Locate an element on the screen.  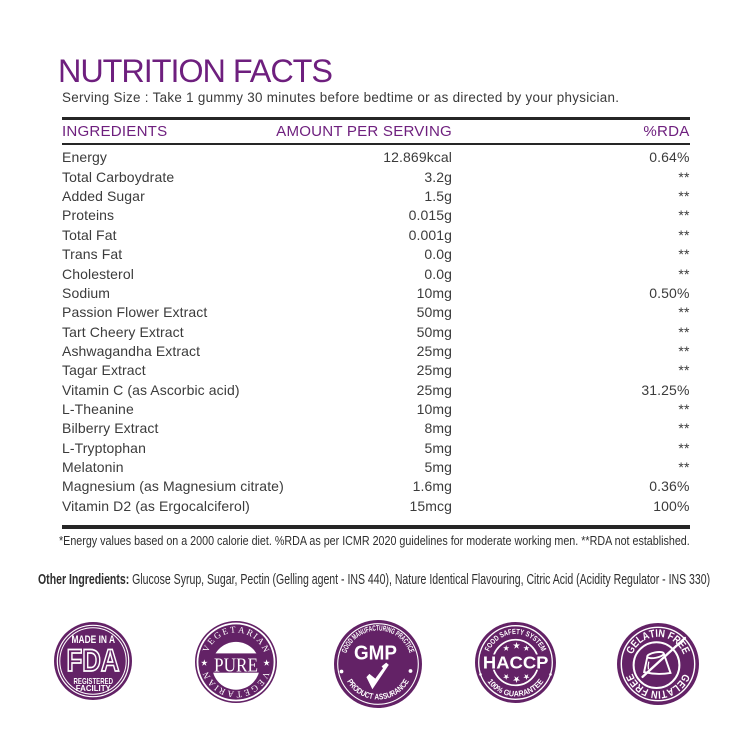
svg-text: PURE is located at coordinates (236, 666).